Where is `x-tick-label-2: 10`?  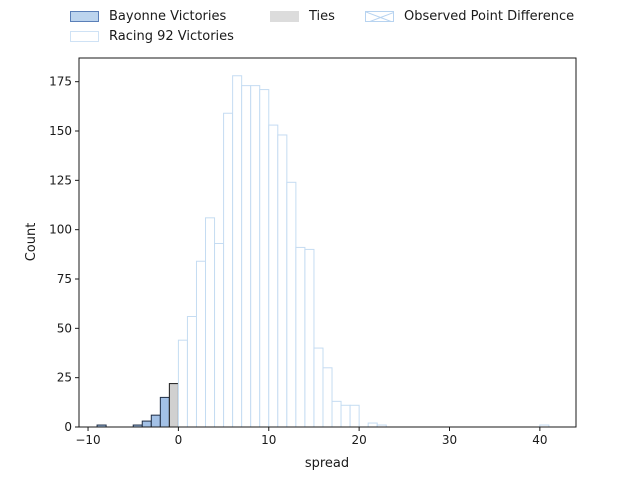 x-tick-label-2: 10 is located at coordinates (268, 440).